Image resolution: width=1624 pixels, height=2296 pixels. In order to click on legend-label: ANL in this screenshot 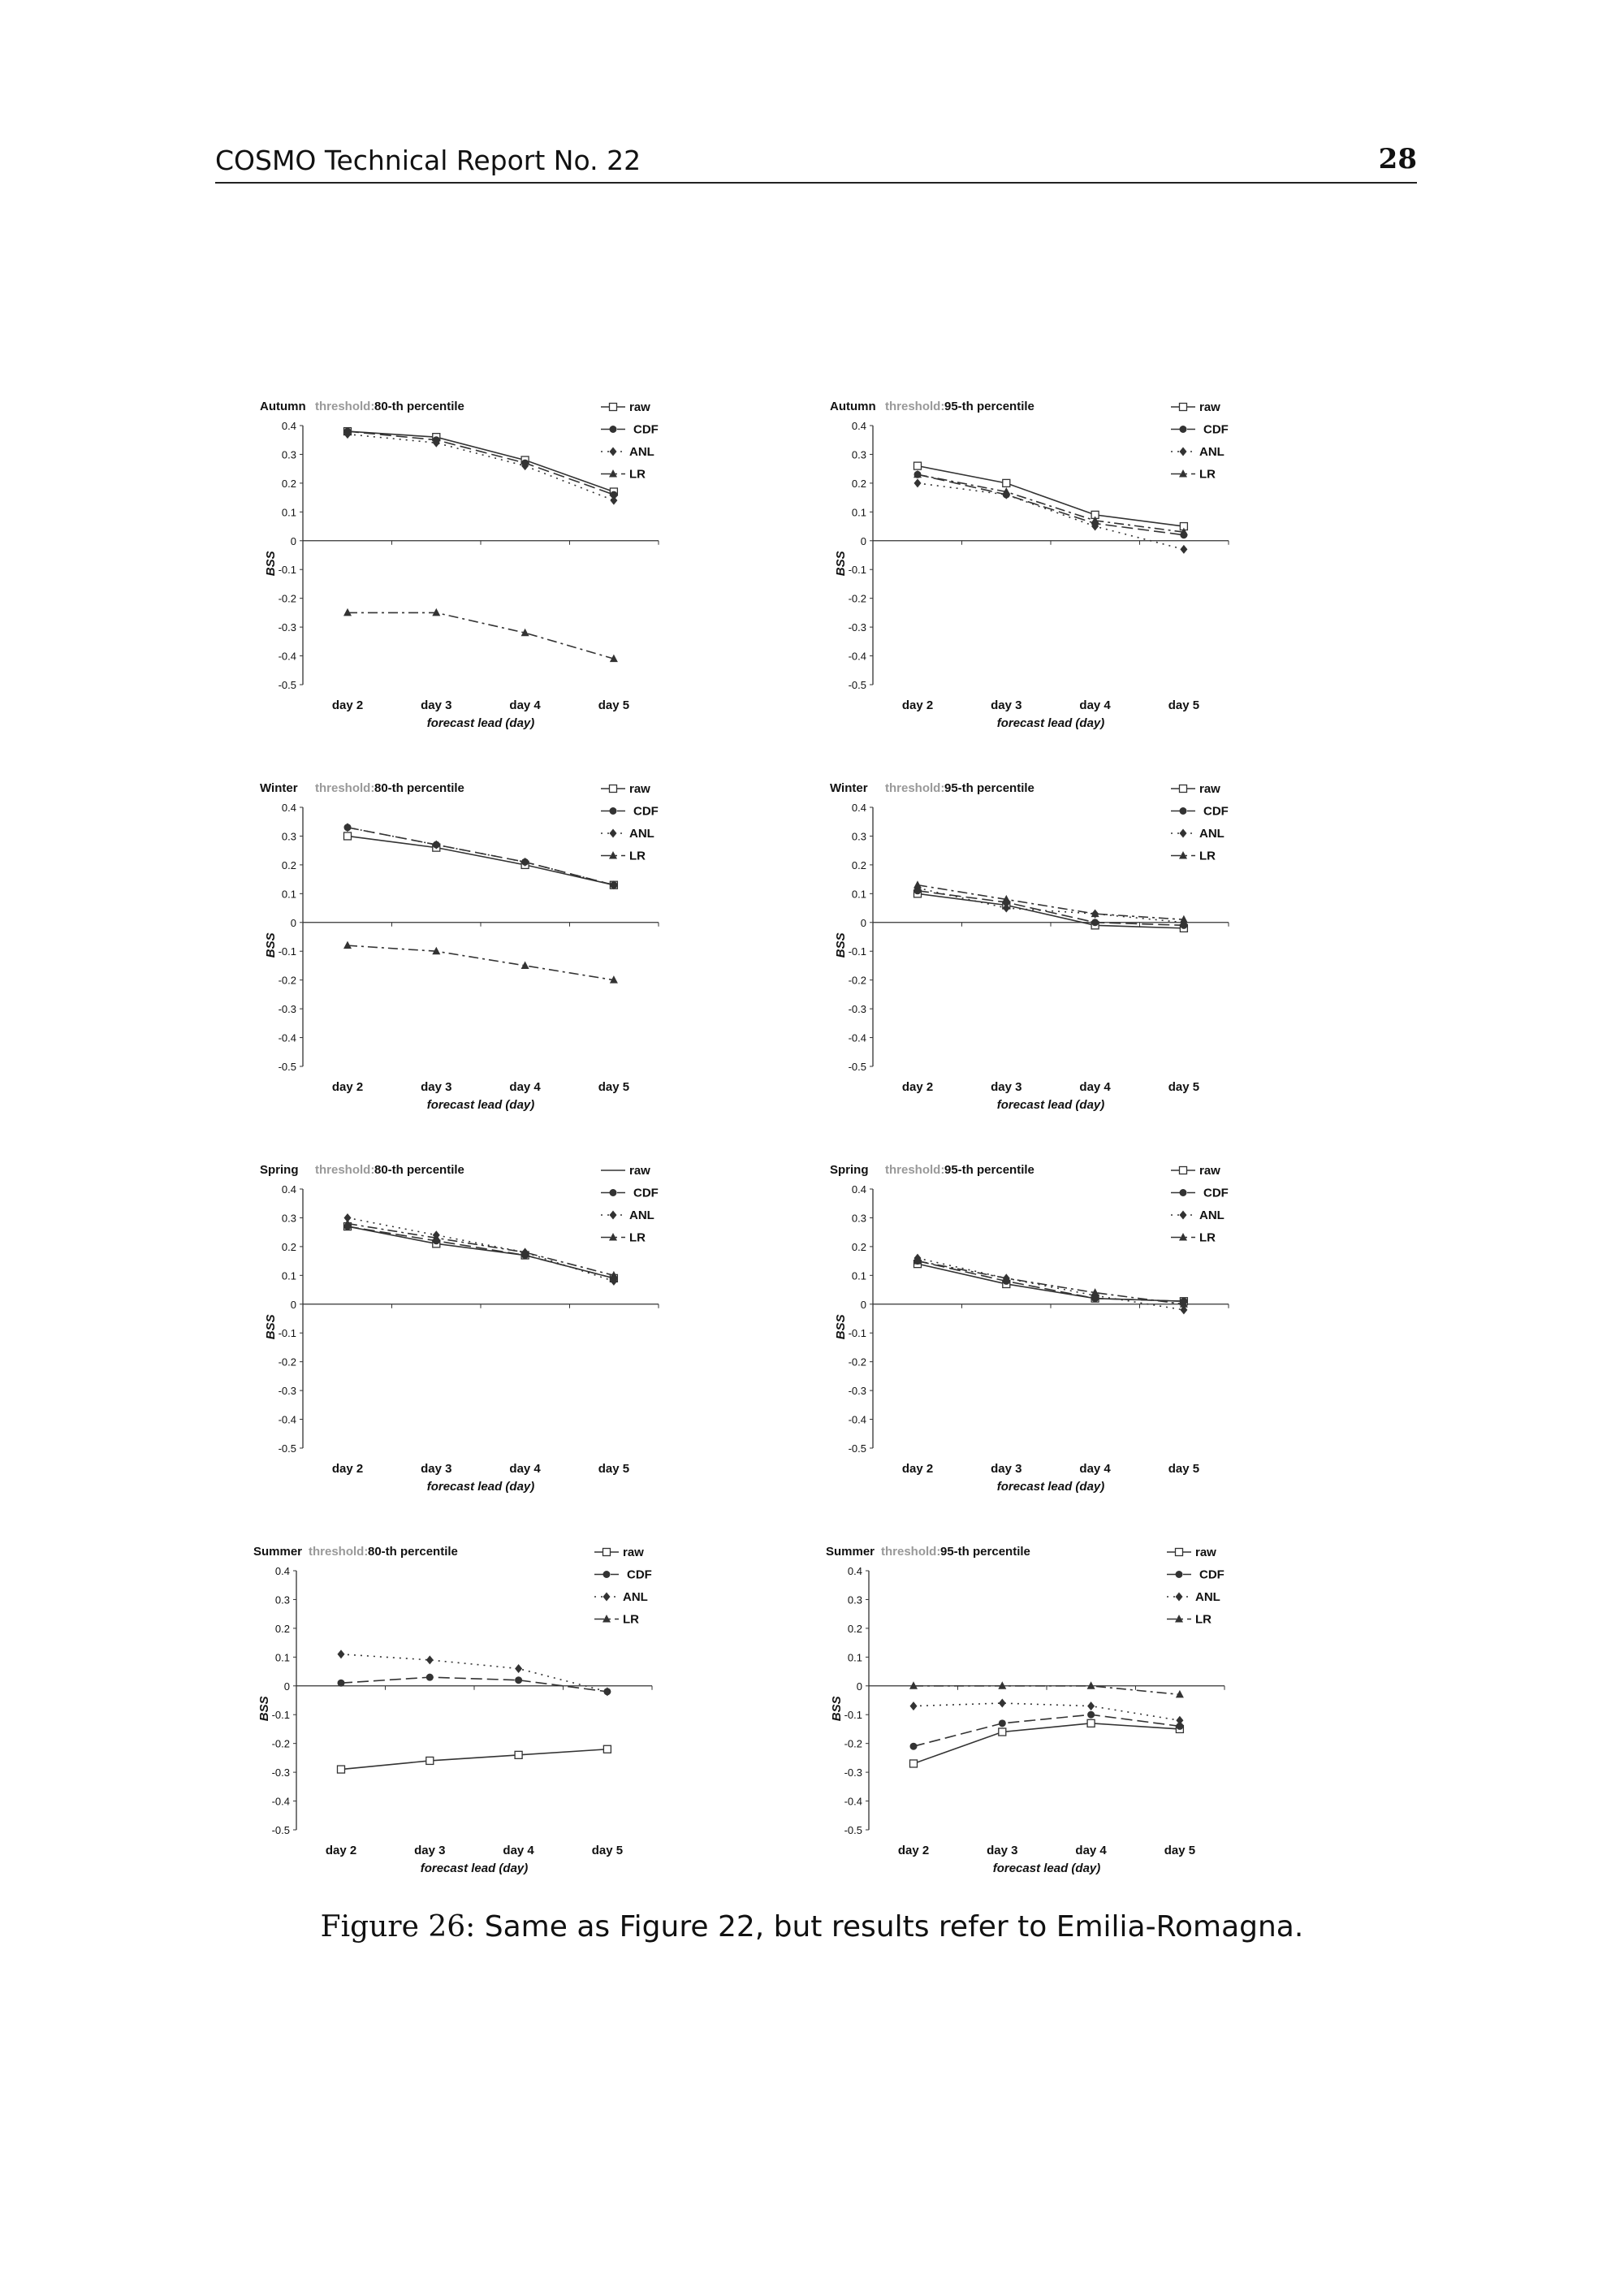, I will do `click(1212, 1215)`.